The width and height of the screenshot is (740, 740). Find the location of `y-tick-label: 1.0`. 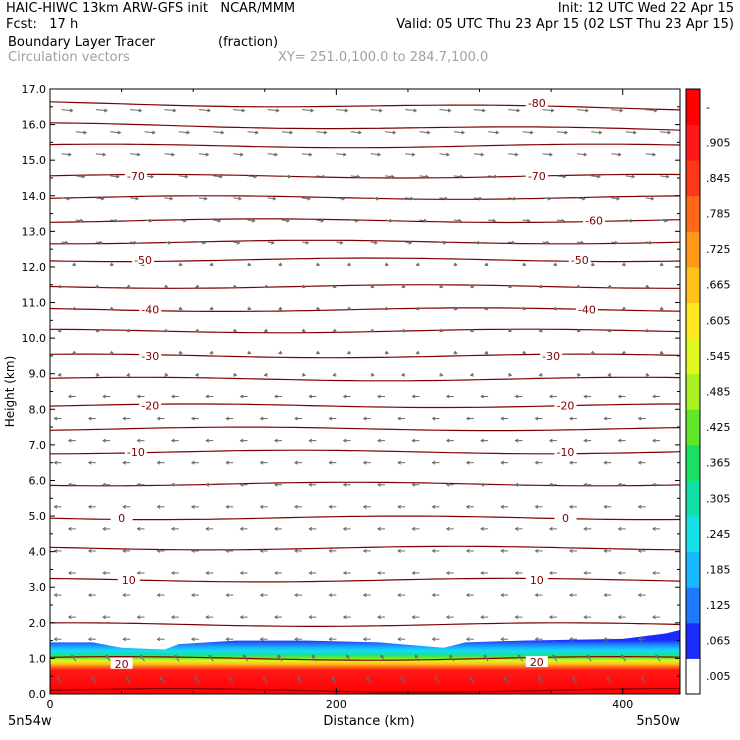

y-tick-label: 1.0 is located at coordinates (38, 658).